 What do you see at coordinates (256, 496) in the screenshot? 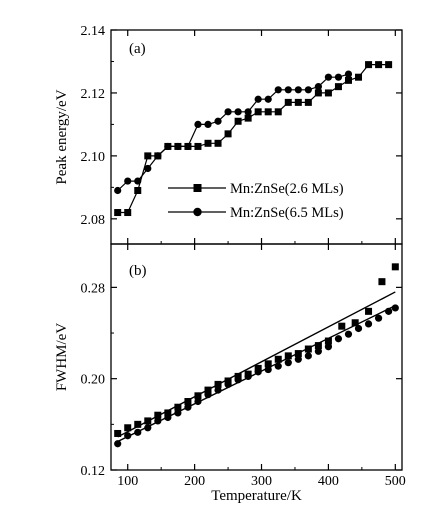
I see `x-axis-title: Temperature/K` at bounding box center [256, 496].